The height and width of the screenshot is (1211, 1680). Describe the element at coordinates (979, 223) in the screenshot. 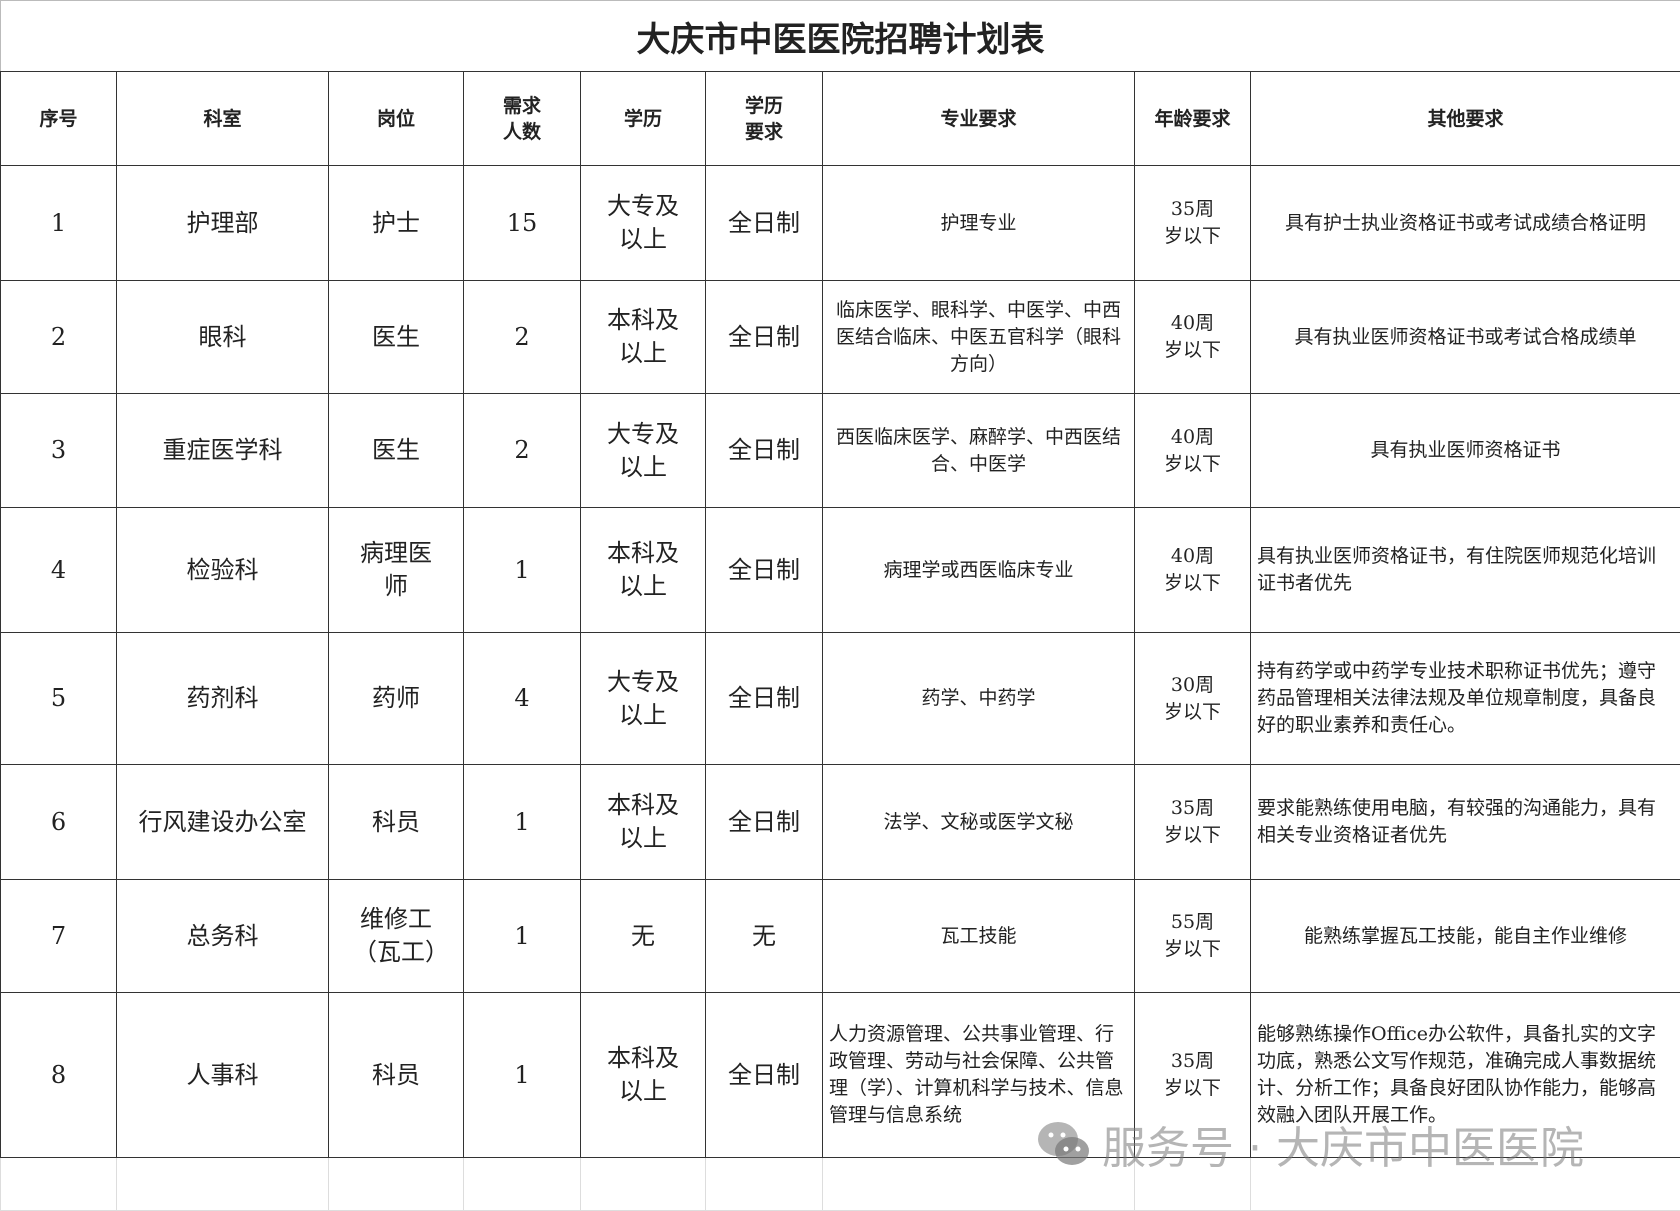

I see `cell-major: 护理专业` at that location.